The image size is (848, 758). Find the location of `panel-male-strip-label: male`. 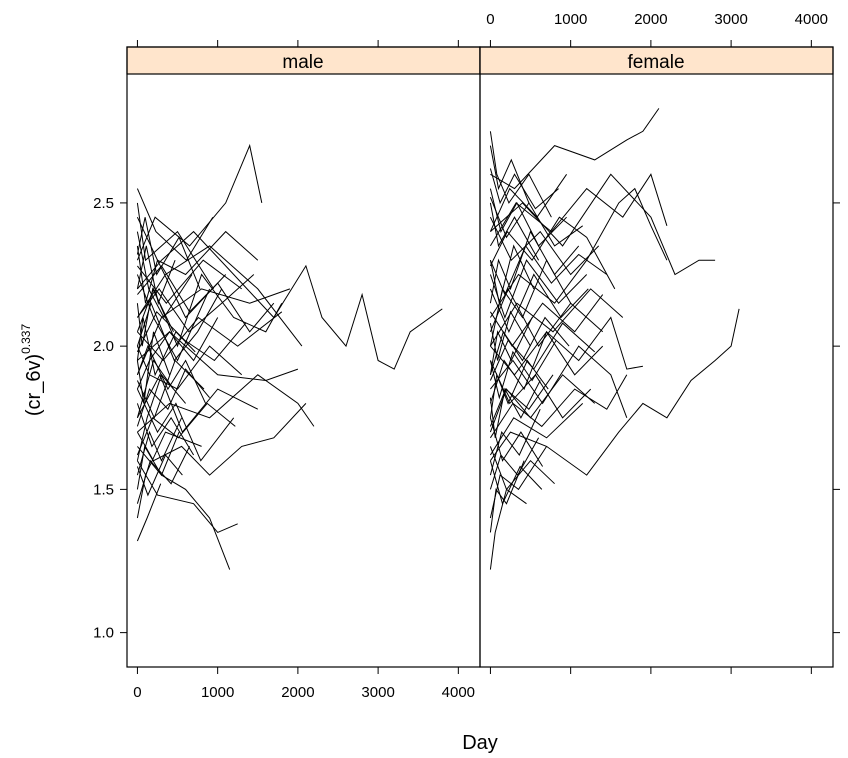

panel-male-strip-label: male is located at coordinates (302, 62).